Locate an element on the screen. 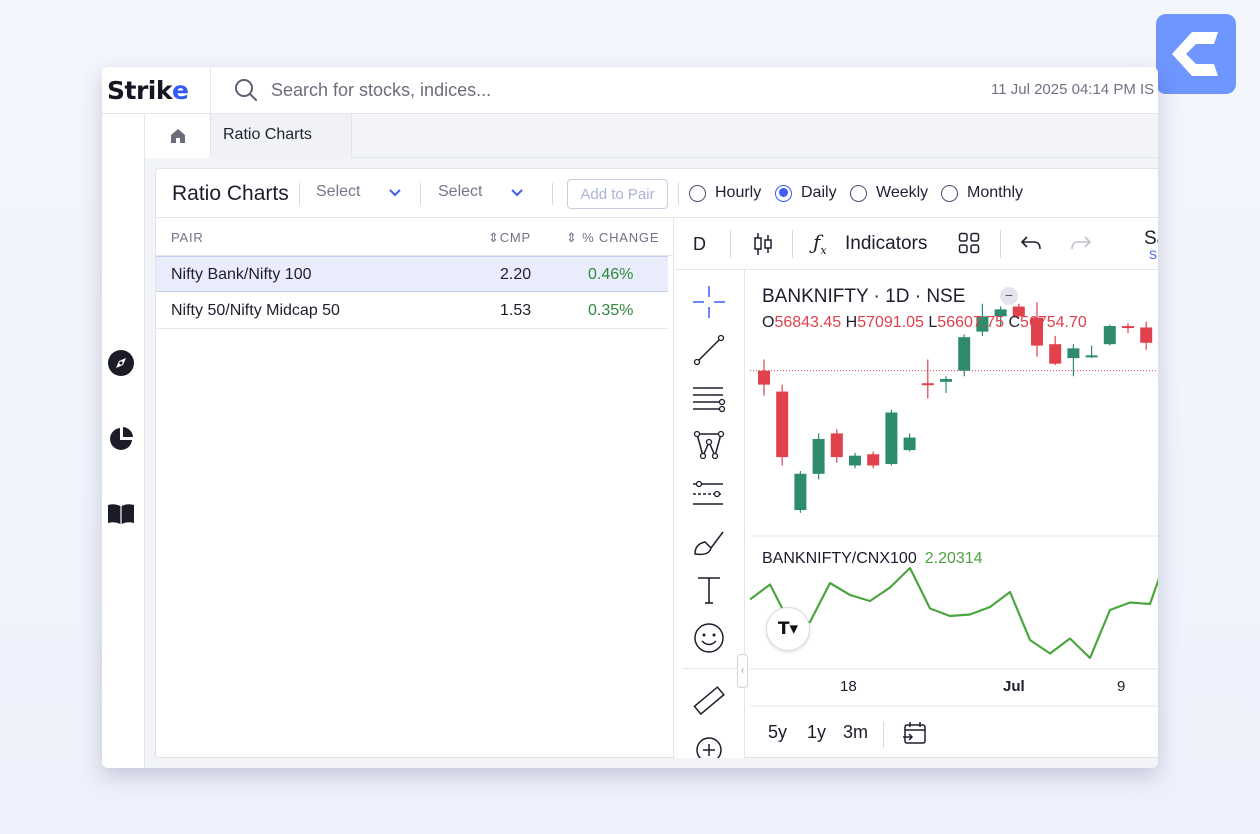  save-sub-label: S is located at coordinates (1153, 255).